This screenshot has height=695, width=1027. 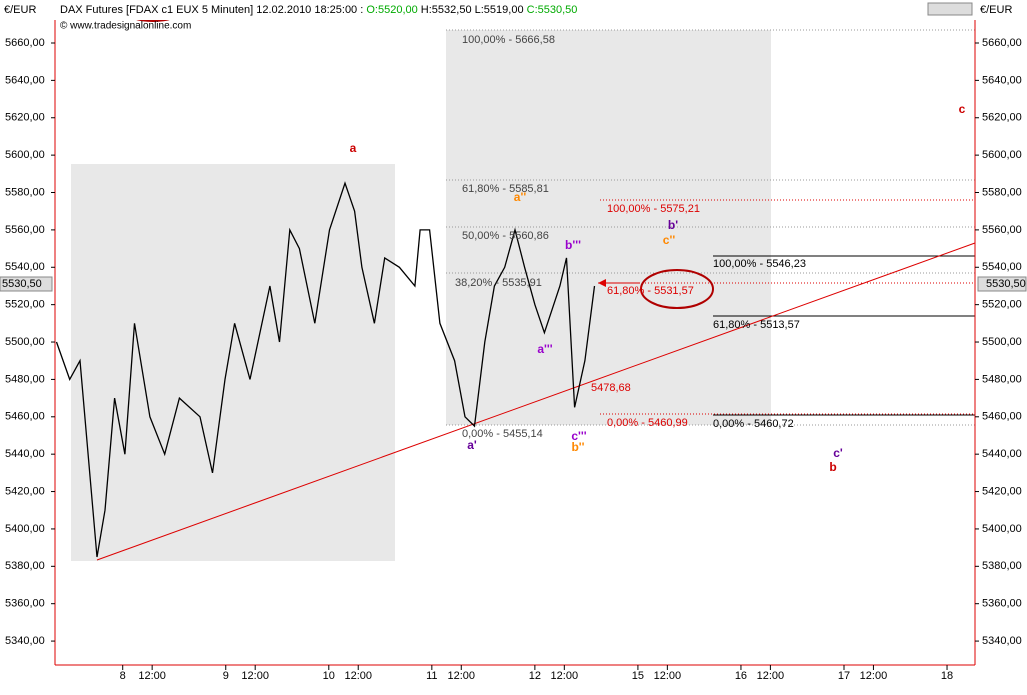 I want to click on fib-label: 0,00% - 5460,99, so click(x=647, y=423).